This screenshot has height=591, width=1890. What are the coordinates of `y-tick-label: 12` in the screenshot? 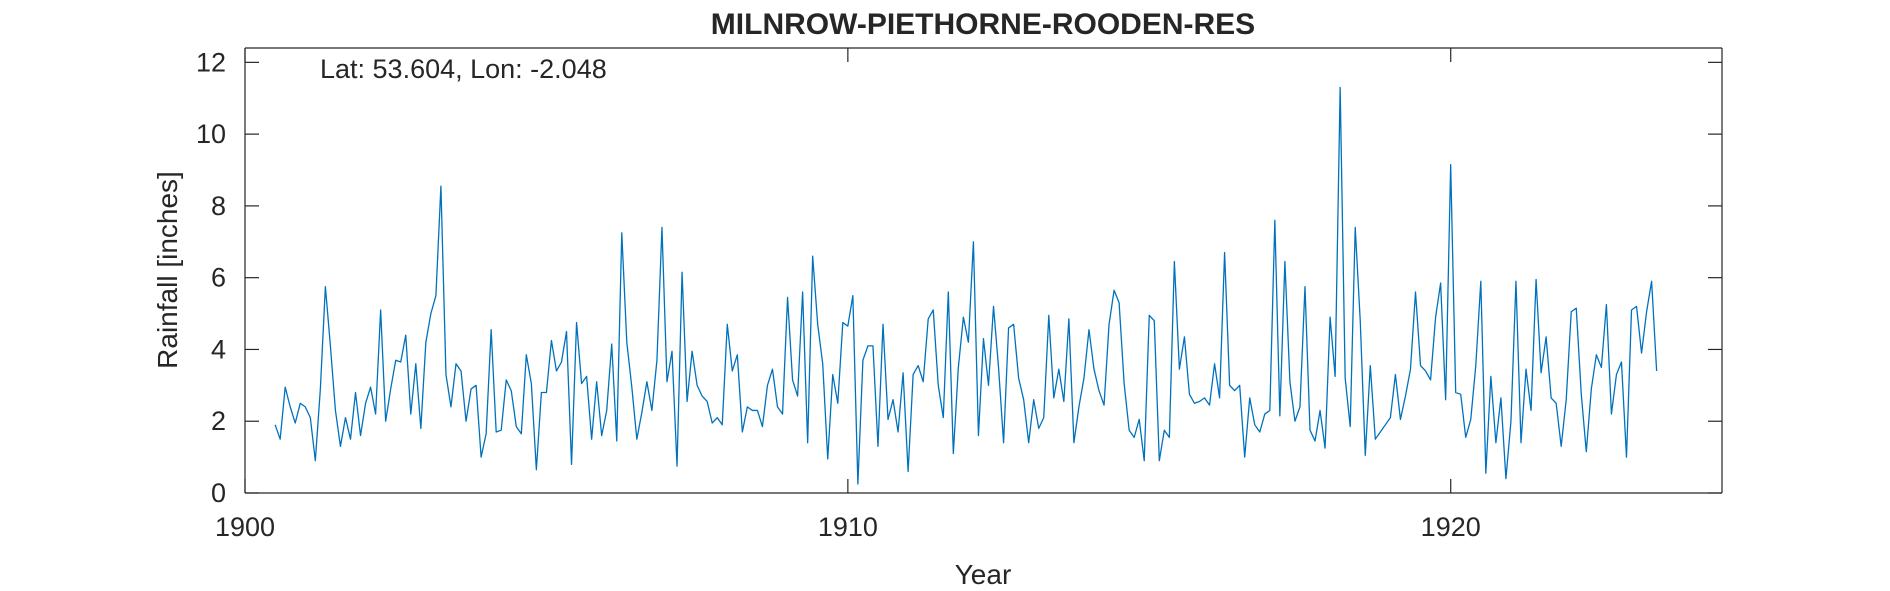 It's located at (211, 62).